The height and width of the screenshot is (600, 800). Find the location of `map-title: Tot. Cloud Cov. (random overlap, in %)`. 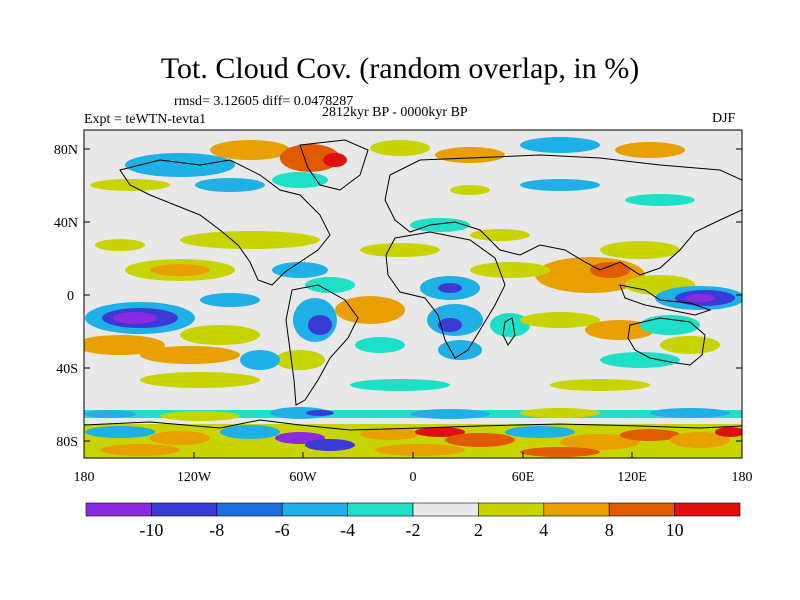

map-title: Tot. Cloud Cov. (random overlap, in %) is located at coordinates (400, 68).